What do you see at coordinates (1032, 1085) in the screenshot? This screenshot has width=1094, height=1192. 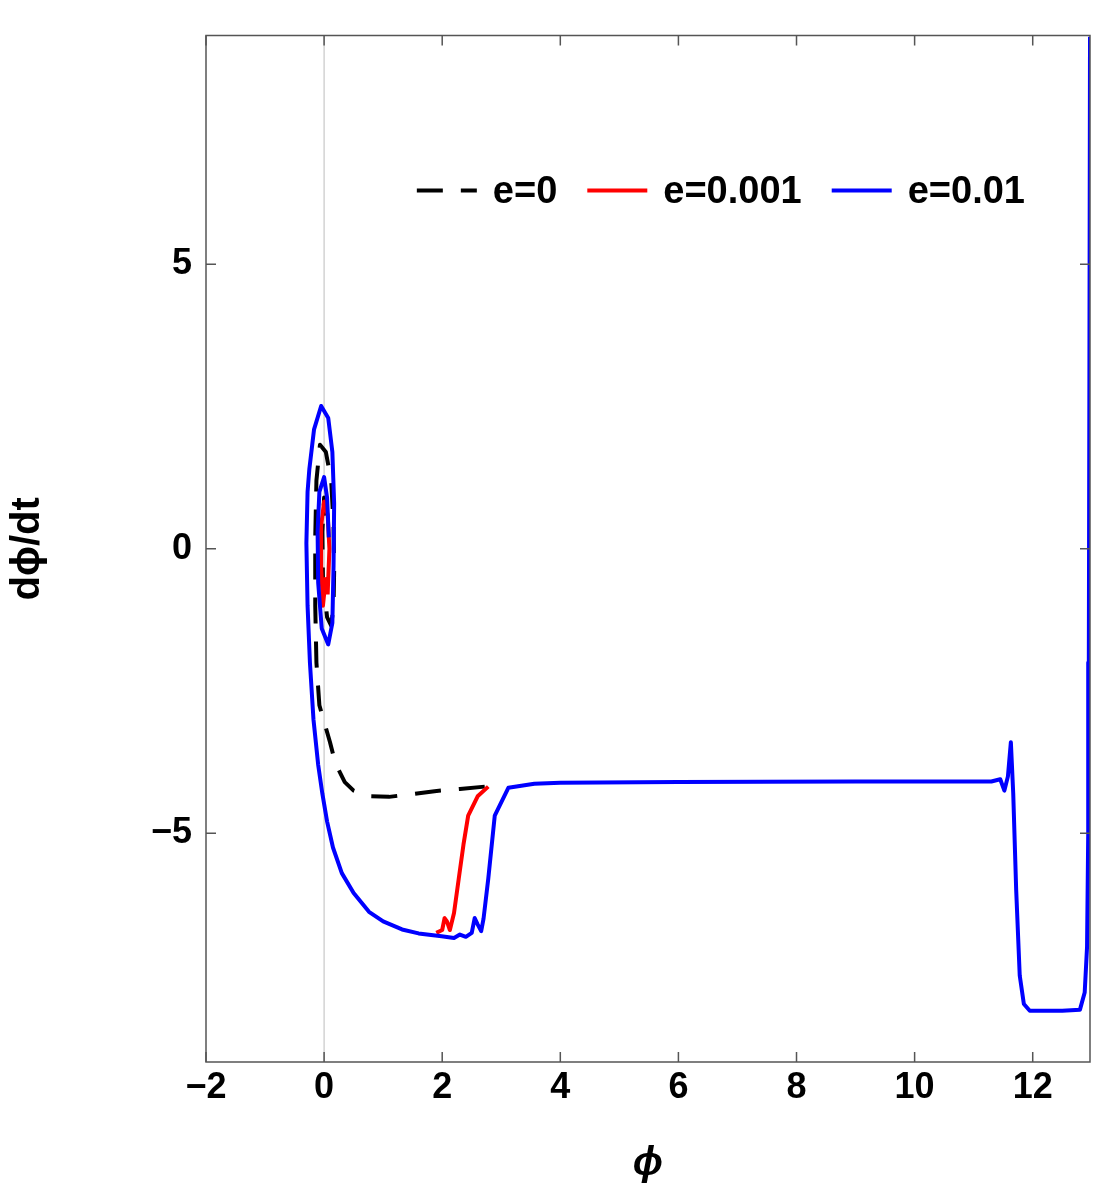 I see `x-tick-label: 12` at bounding box center [1032, 1085].